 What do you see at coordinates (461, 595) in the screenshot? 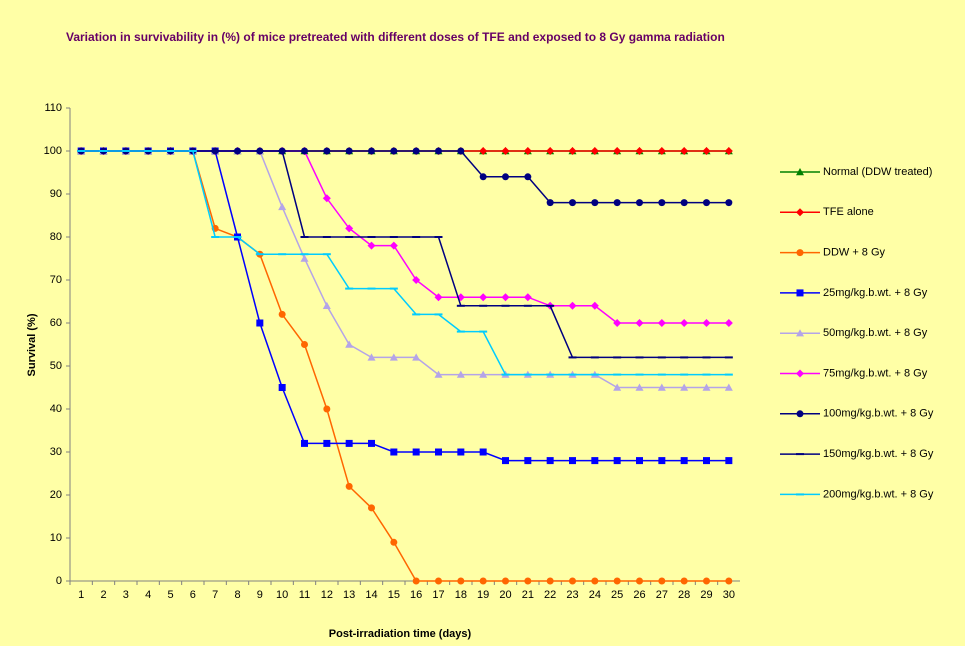
I see `x-tick-label: 18` at bounding box center [461, 595].